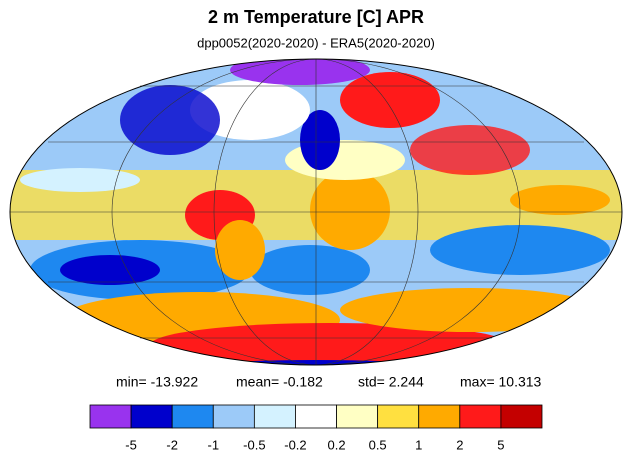 This screenshot has height=460, width=632. I want to click on level-label: -1, so click(213, 444).